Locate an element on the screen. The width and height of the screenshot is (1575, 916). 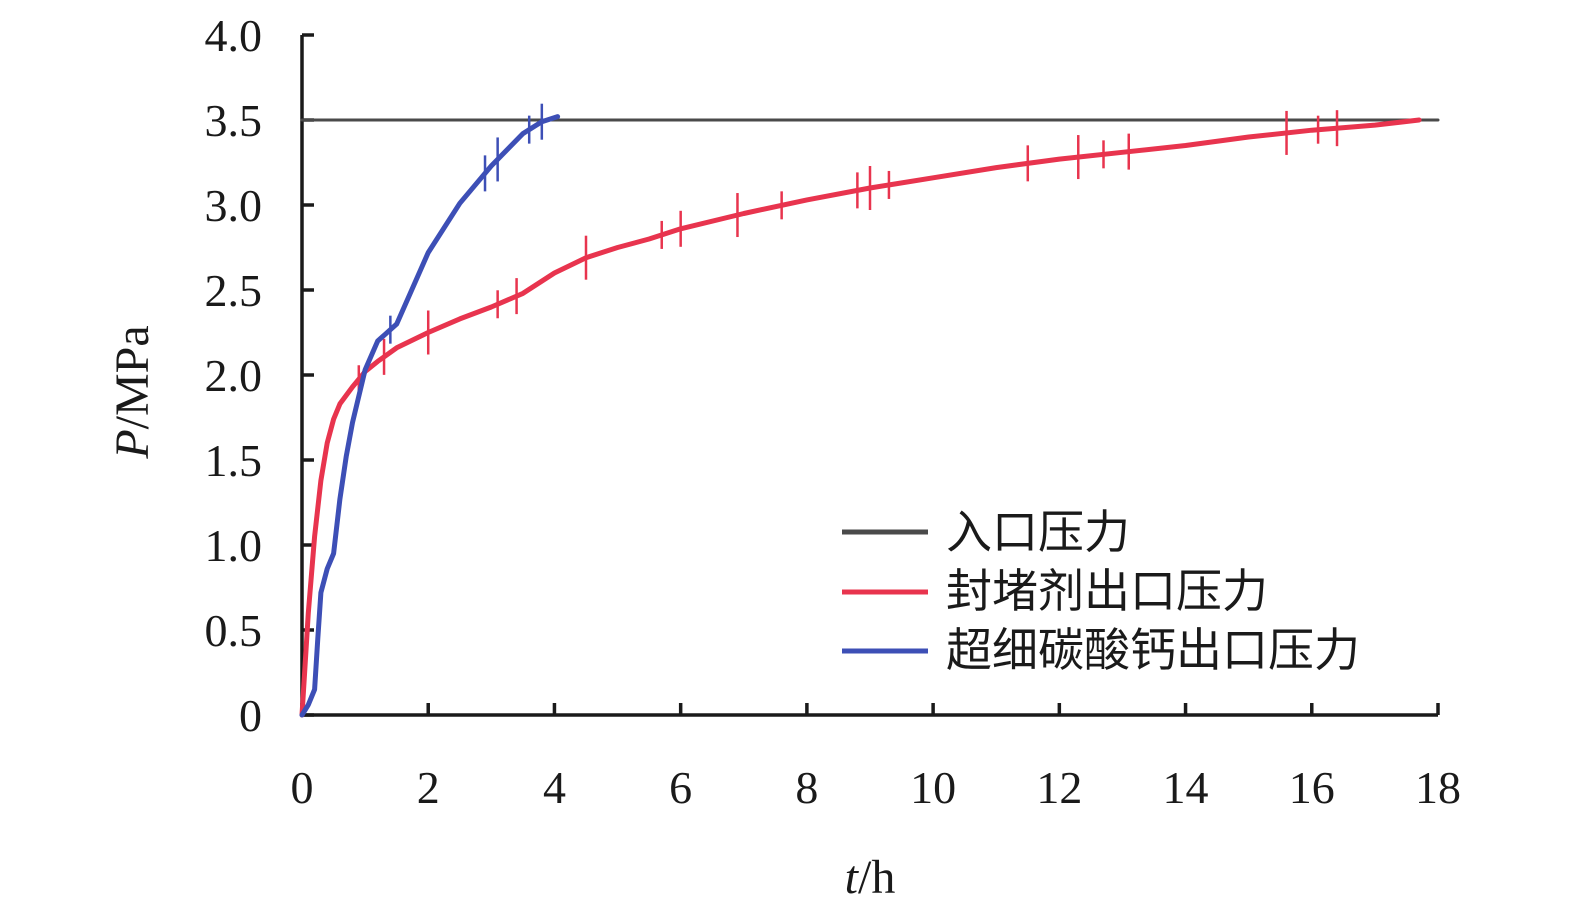
y-tick-label: 2.5 is located at coordinates (234, 290).